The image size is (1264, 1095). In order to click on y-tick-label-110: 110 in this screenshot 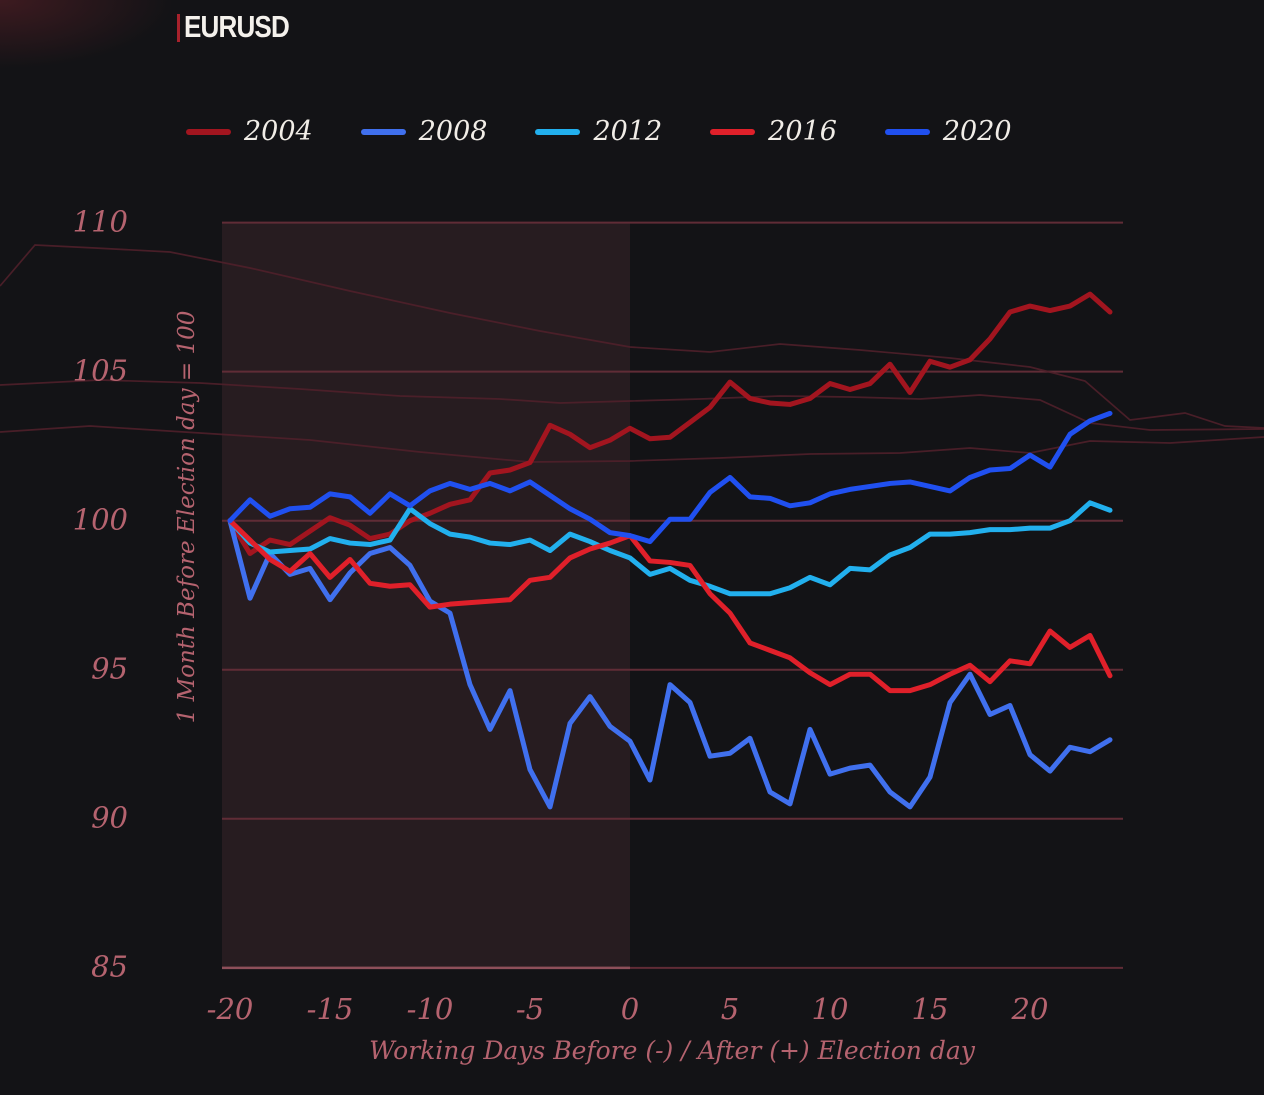, I will do `click(100, 221)`.